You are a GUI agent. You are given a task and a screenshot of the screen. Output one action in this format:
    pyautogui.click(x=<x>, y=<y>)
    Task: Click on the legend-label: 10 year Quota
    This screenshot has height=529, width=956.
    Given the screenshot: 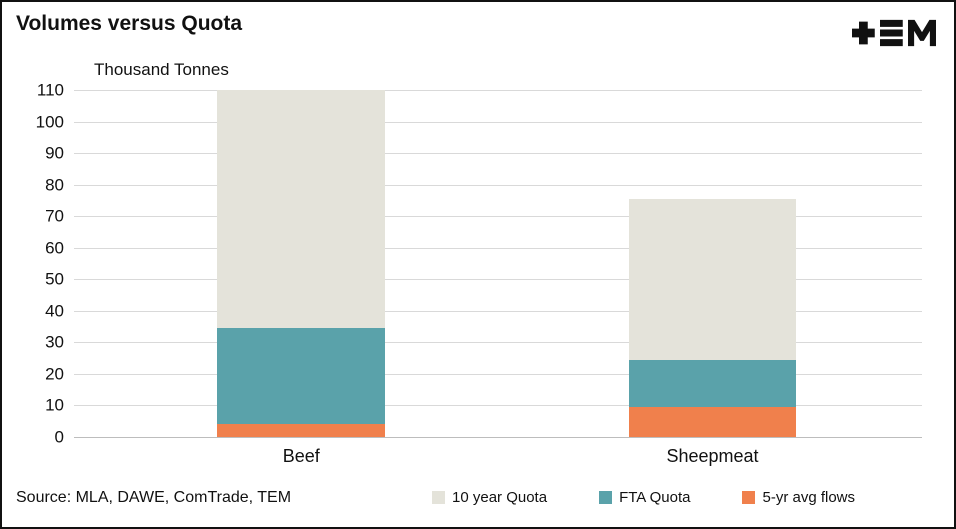 What is the action you would take?
    pyautogui.click(x=500, y=497)
    